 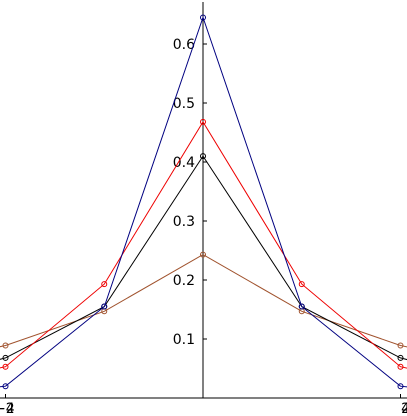 I want to click on x-tick-label: 4, so click(x=404, y=408).